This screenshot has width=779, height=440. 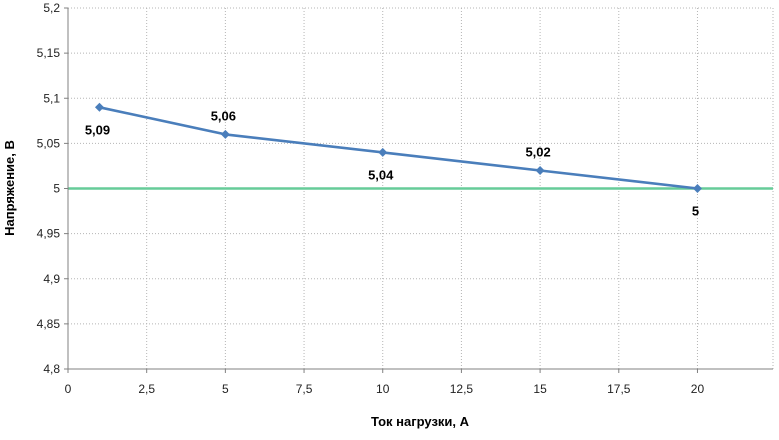 What do you see at coordinates (9, 188) in the screenshot?
I see `y-axis-title: Напряжение, В` at bounding box center [9, 188].